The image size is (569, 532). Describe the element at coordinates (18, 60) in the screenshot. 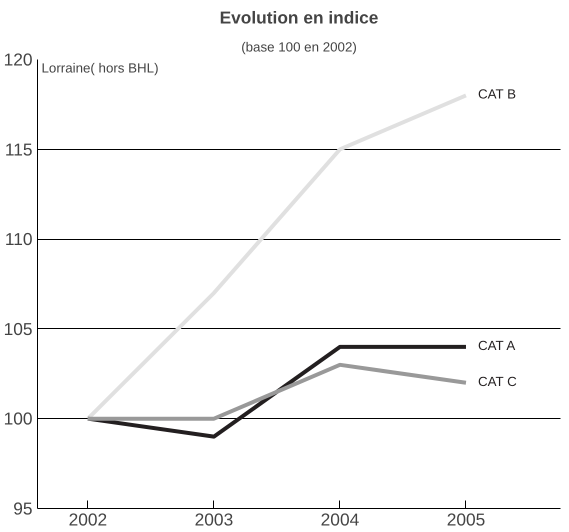

I see `y-tick-label: 120` at that location.